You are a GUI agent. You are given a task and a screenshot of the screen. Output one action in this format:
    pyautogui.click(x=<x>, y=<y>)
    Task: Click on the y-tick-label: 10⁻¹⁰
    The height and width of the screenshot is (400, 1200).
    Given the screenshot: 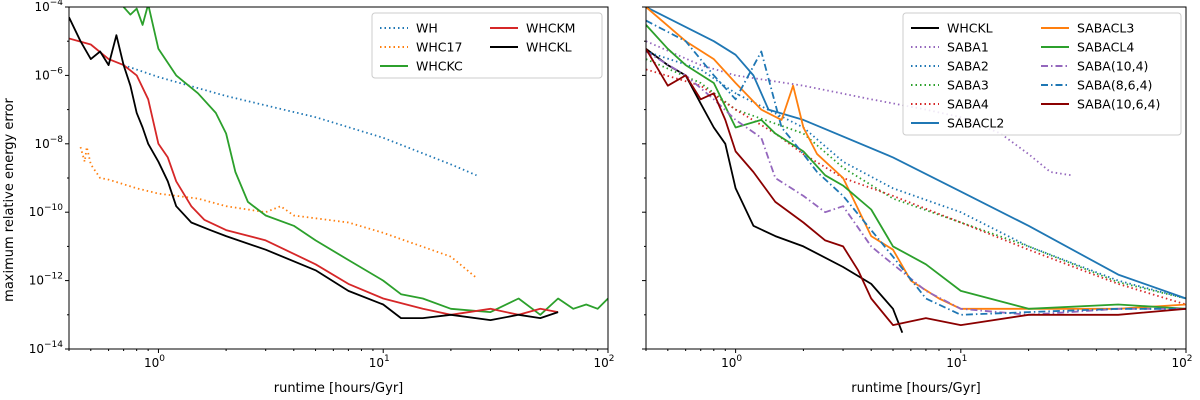 What is the action you would take?
    pyautogui.click(x=46, y=211)
    